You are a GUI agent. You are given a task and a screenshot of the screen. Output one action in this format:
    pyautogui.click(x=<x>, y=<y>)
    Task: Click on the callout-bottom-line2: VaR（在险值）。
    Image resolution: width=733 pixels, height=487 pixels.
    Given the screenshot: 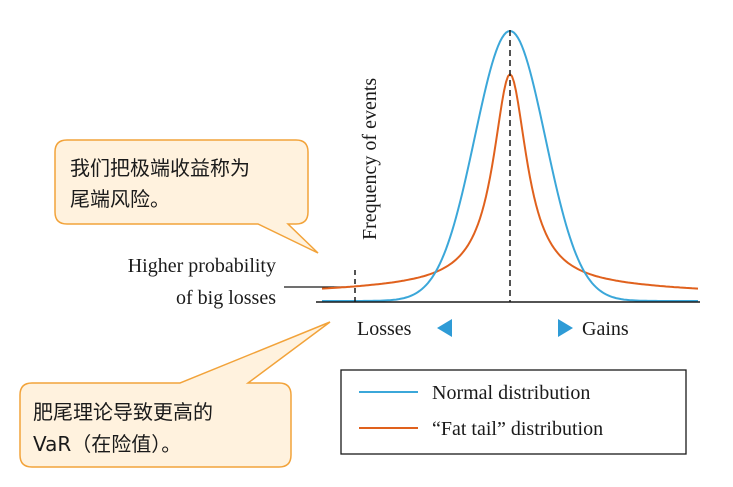 What is the action you would take?
    pyautogui.click(x=107, y=444)
    